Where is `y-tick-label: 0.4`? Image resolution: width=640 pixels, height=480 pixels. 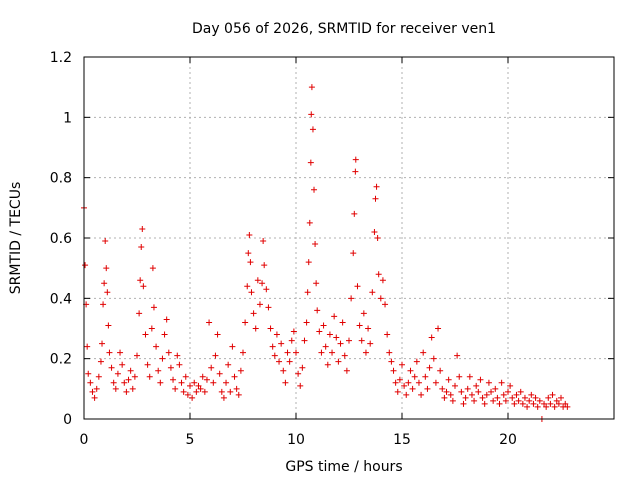
y-tick-label: 0.4 is located at coordinates (61, 299).